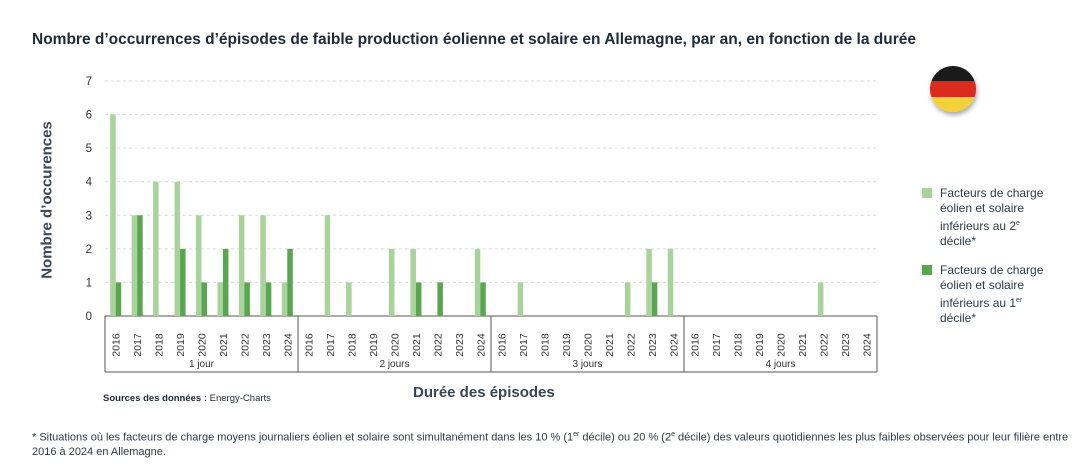  What do you see at coordinates (187, 398) in the screenshot?
I see `data-source: Sources des données : Energy-Charts` at bounding box center [187, 398].